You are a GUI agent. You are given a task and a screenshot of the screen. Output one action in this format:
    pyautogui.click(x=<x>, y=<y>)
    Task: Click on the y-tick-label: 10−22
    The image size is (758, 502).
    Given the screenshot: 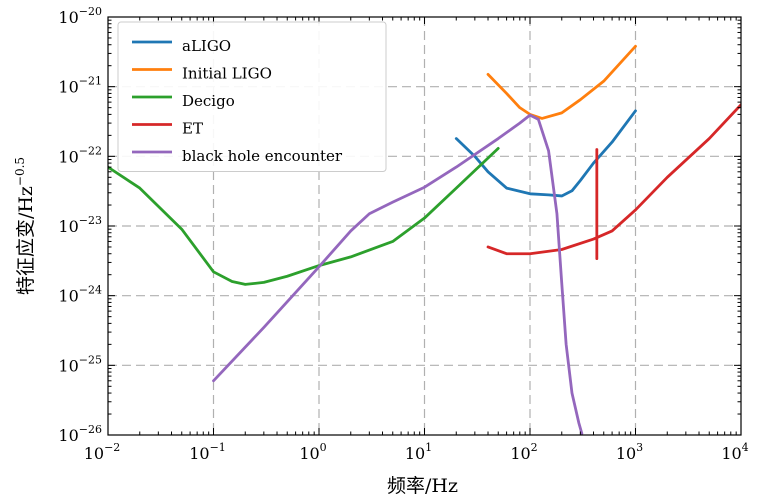 What is the action you would take?
    pyautogui.click(x=80, y=155)
    